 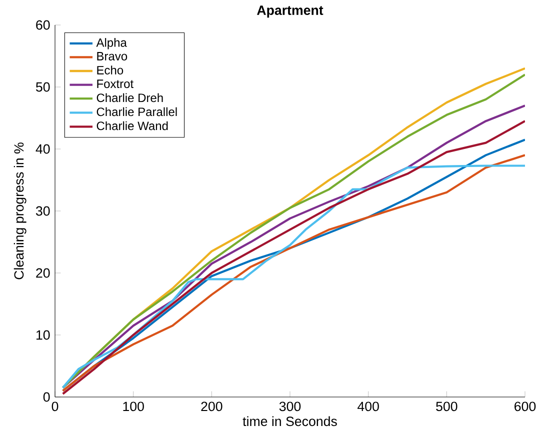 What do you see at coordinates (43, 273) in the screenshot?
I see `y-tick-label: 20` at bounding box center [43, 273].